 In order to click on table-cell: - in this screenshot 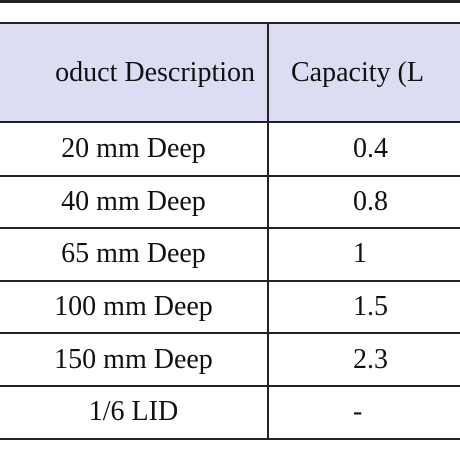, I will do `click(358, 412)`.